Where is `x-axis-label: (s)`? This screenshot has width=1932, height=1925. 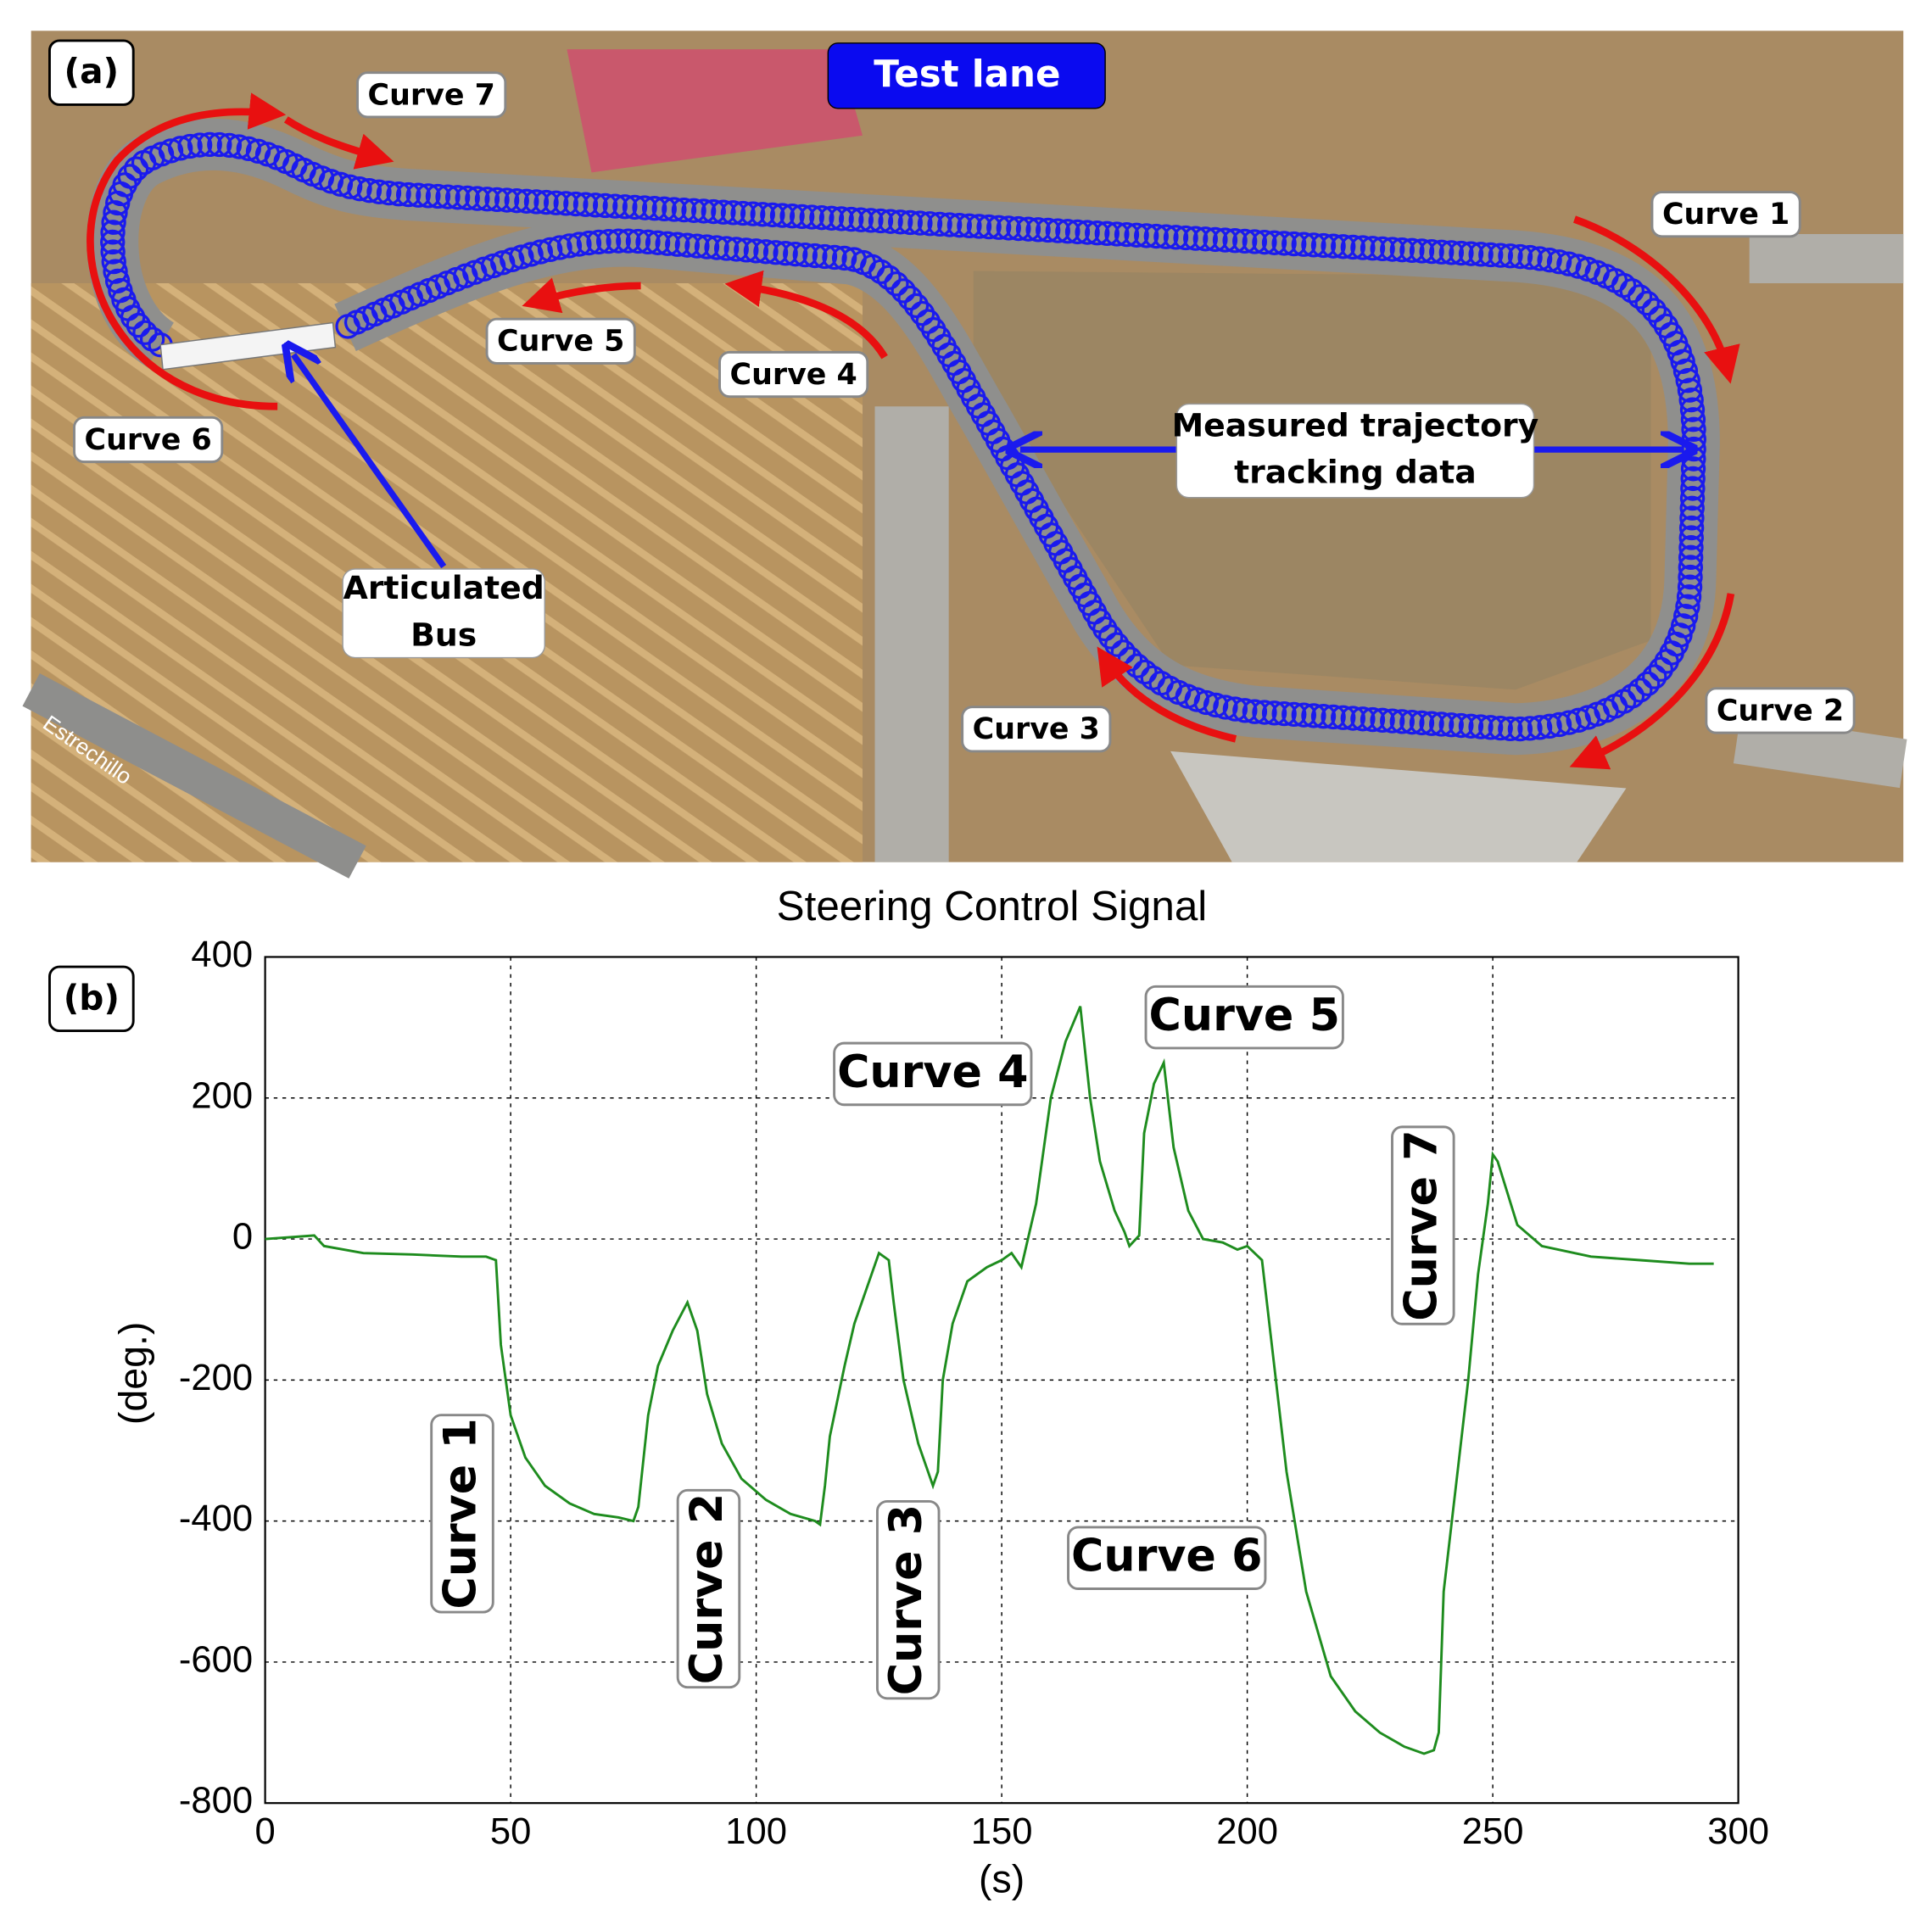 x-axis-label: (s) is located at coordinates (1002, 1878).